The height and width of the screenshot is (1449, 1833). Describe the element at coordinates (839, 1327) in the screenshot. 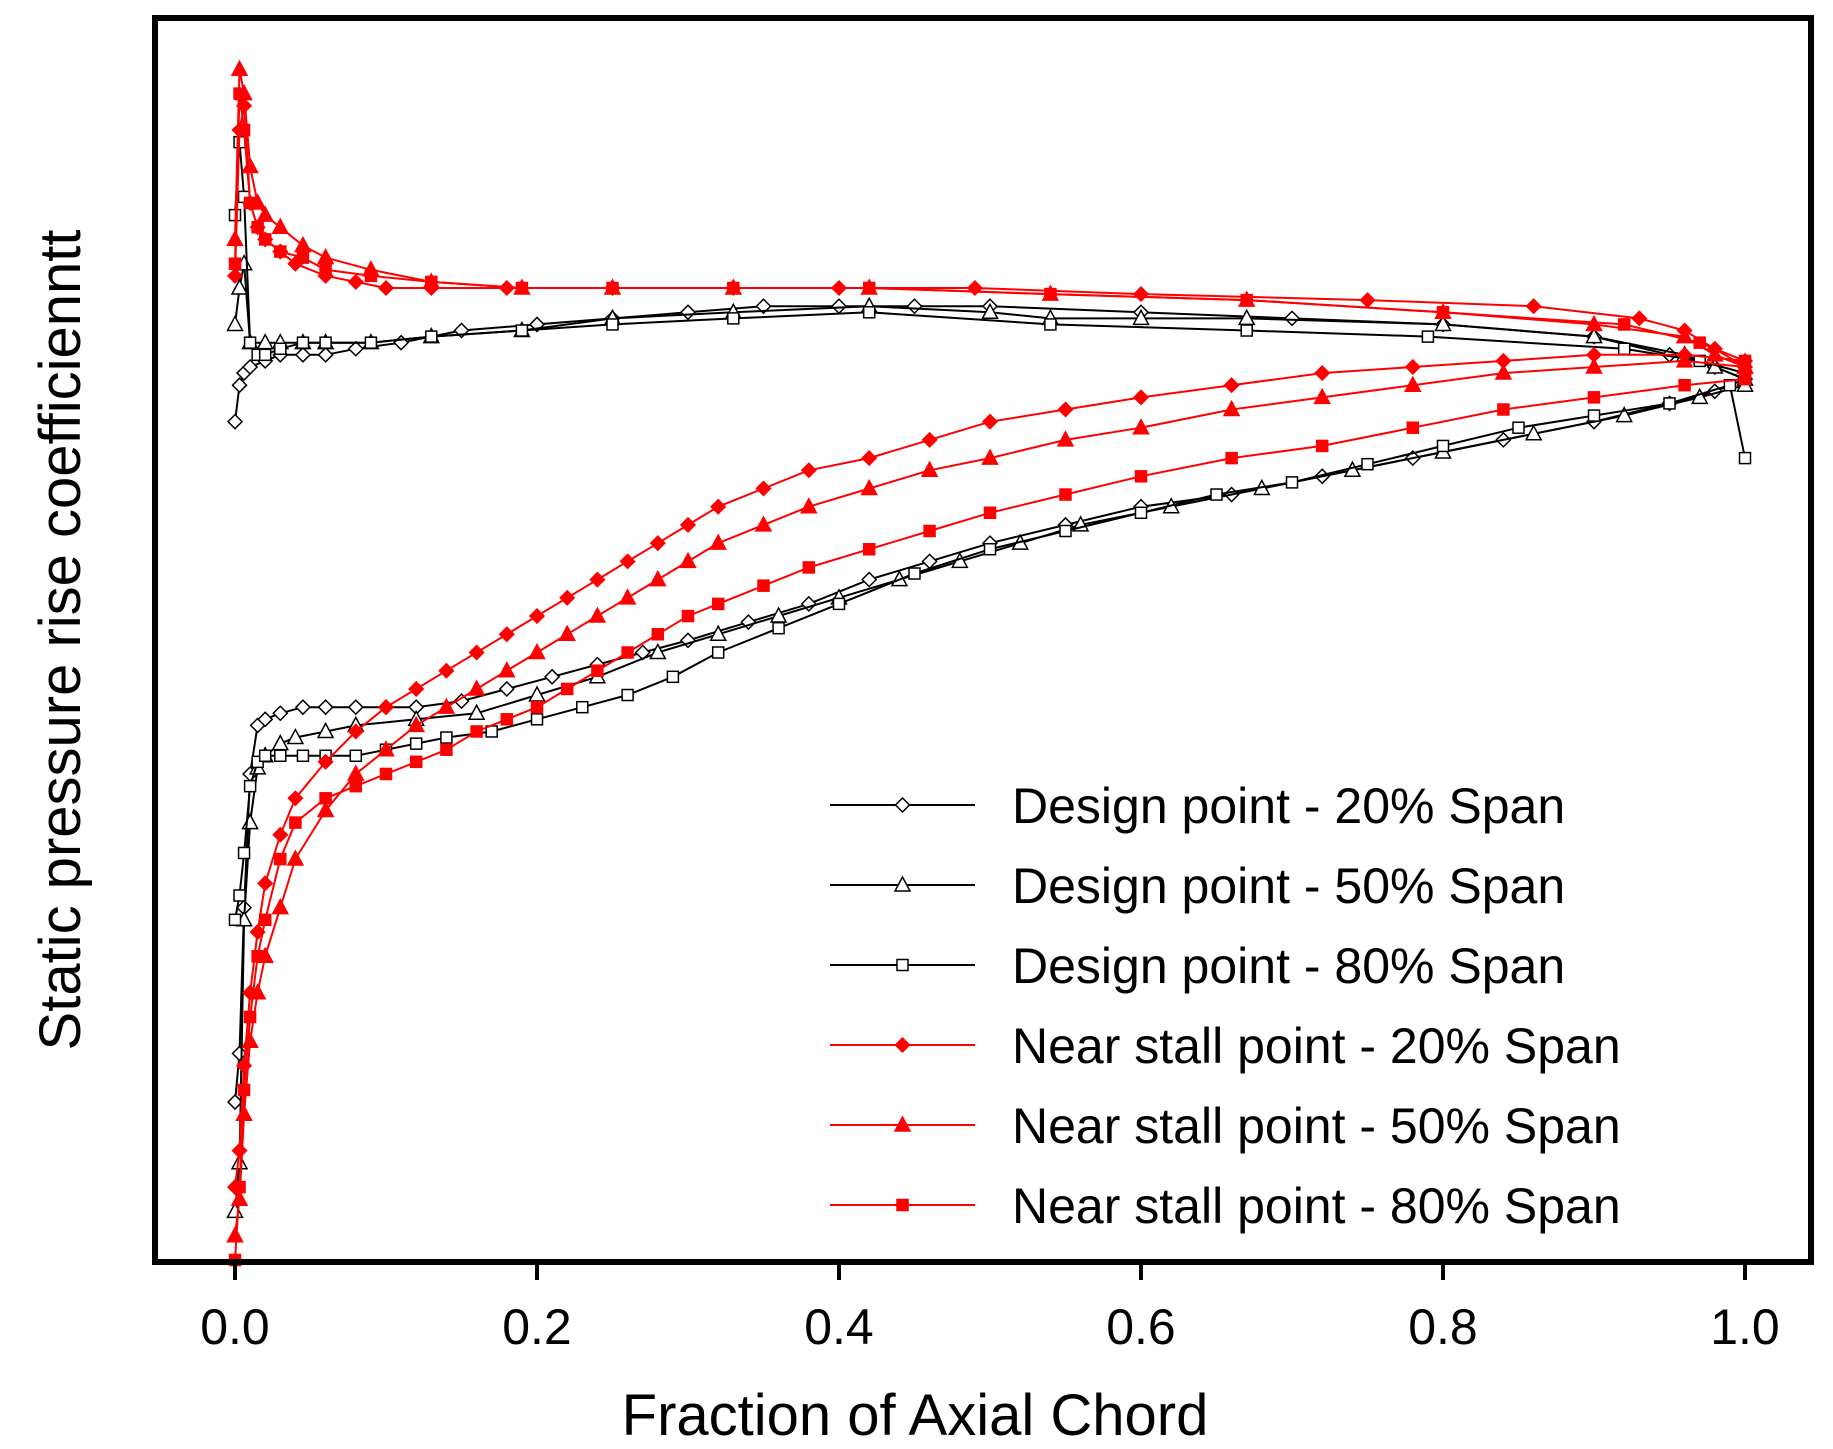

I see `x-tick-label: 0.4` at that location.